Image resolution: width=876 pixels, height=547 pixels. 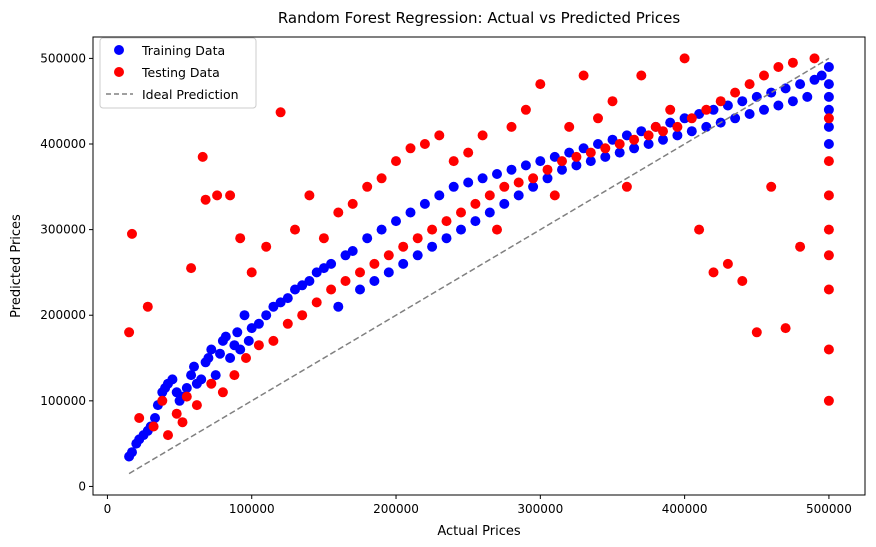 I want to click on legend-label-ideal: Ideal Prediction, so click(x=190, y=94).